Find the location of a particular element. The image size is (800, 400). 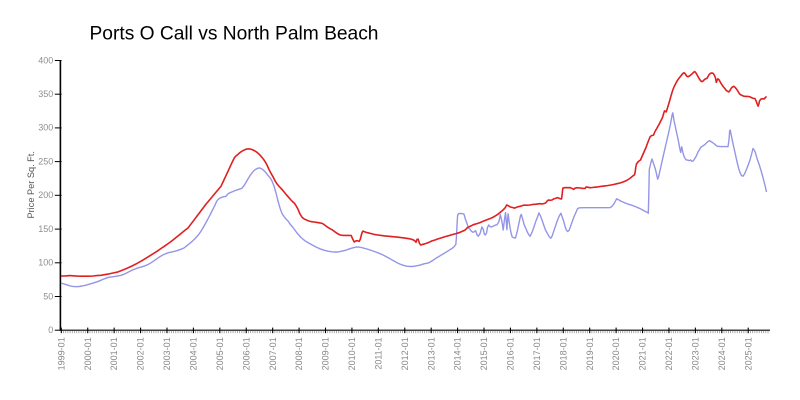

svg-text: 200 is located at coordinates (45, 195).